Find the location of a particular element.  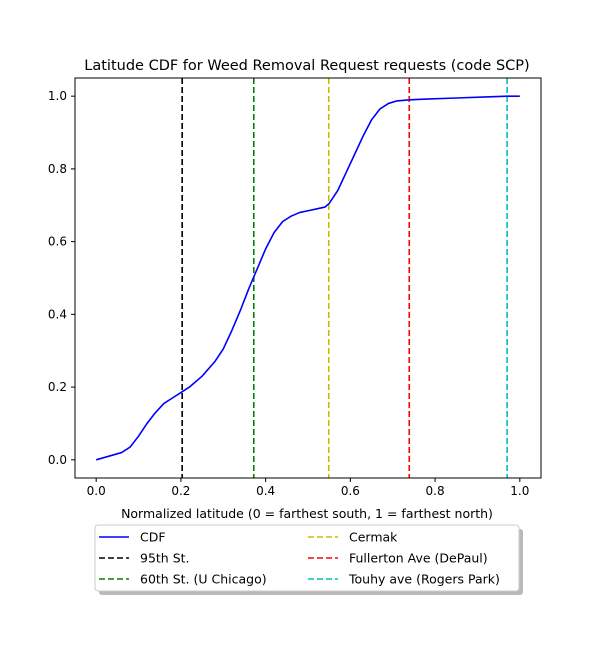

y-tick-label: 0.8 is located at coordinates (57, 169).